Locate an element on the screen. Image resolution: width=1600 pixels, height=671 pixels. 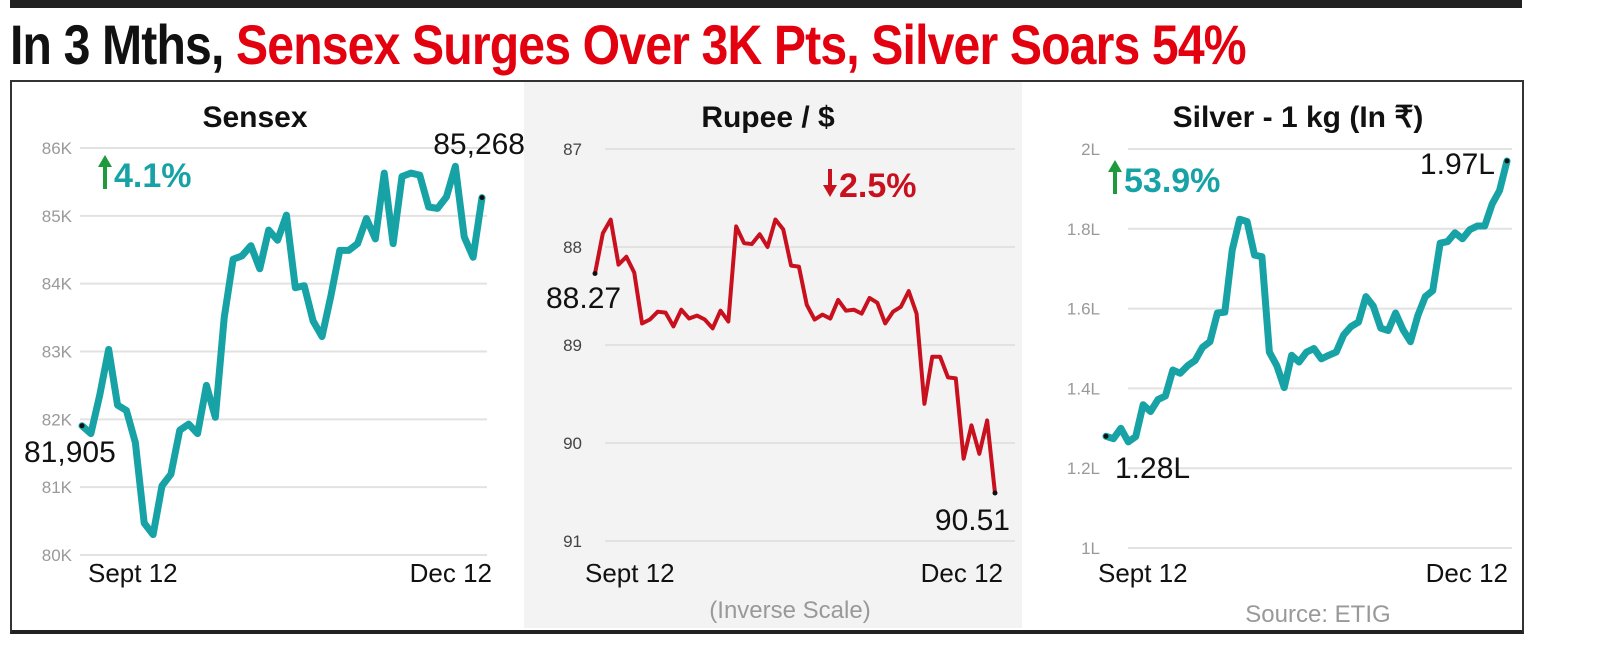
y-tick-label: 1.6L is located at coordinates (1083, 309).